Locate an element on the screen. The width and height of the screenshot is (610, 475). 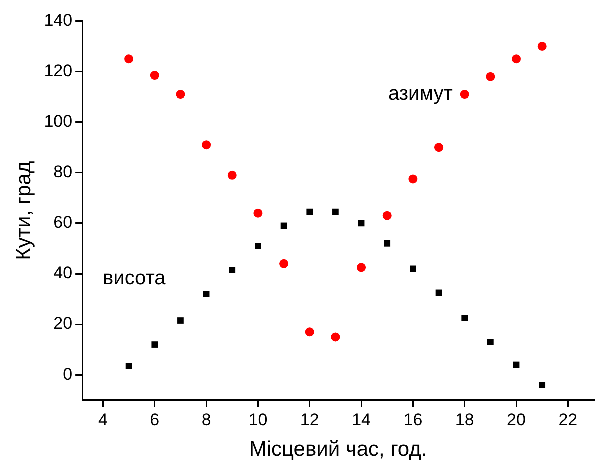
y-tick-label: 80 is located at coordinates (63, 172).